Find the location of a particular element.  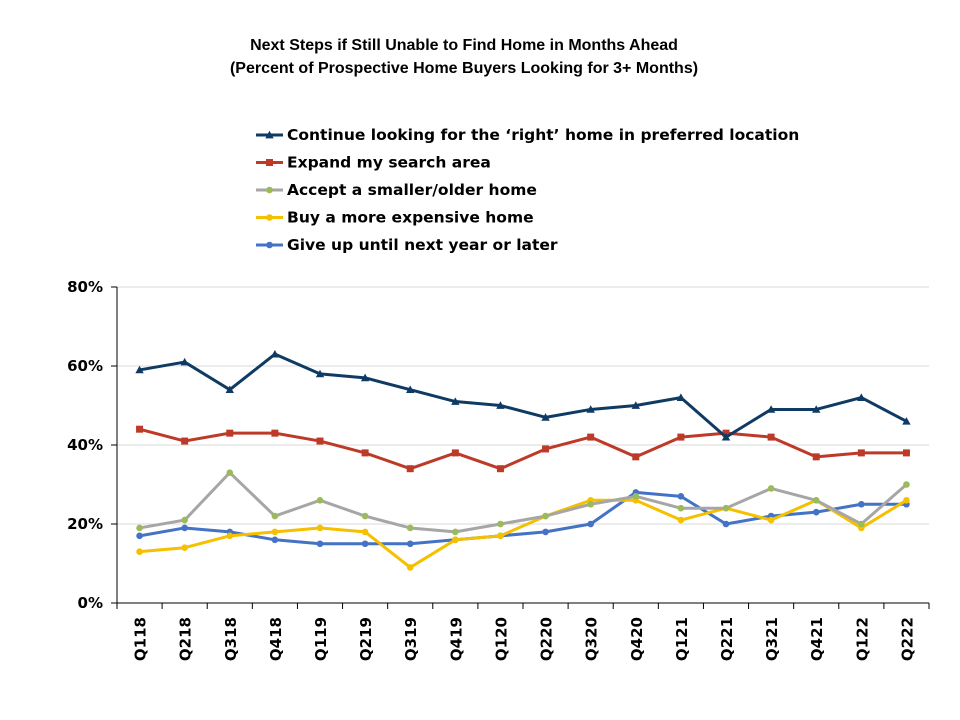

x-tick-label: Q321 is located at coordinates (772, 639).